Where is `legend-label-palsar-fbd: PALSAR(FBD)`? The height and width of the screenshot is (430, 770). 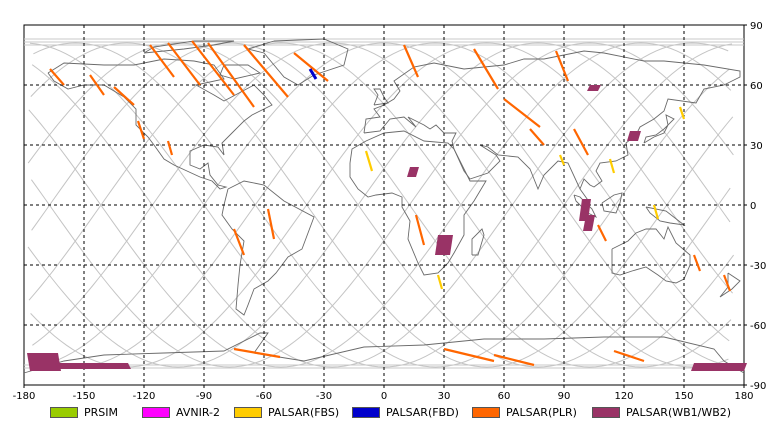
legend-label-palsar-fbd: PALSAR(FBD) is located at coordinates (422, 412).